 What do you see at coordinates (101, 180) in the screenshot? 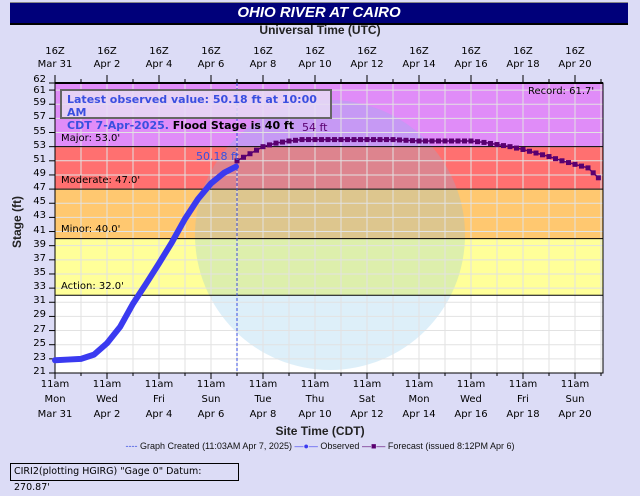
I see `moderate-label: Moderate: 47.0'` at bounding box center [101, 180].